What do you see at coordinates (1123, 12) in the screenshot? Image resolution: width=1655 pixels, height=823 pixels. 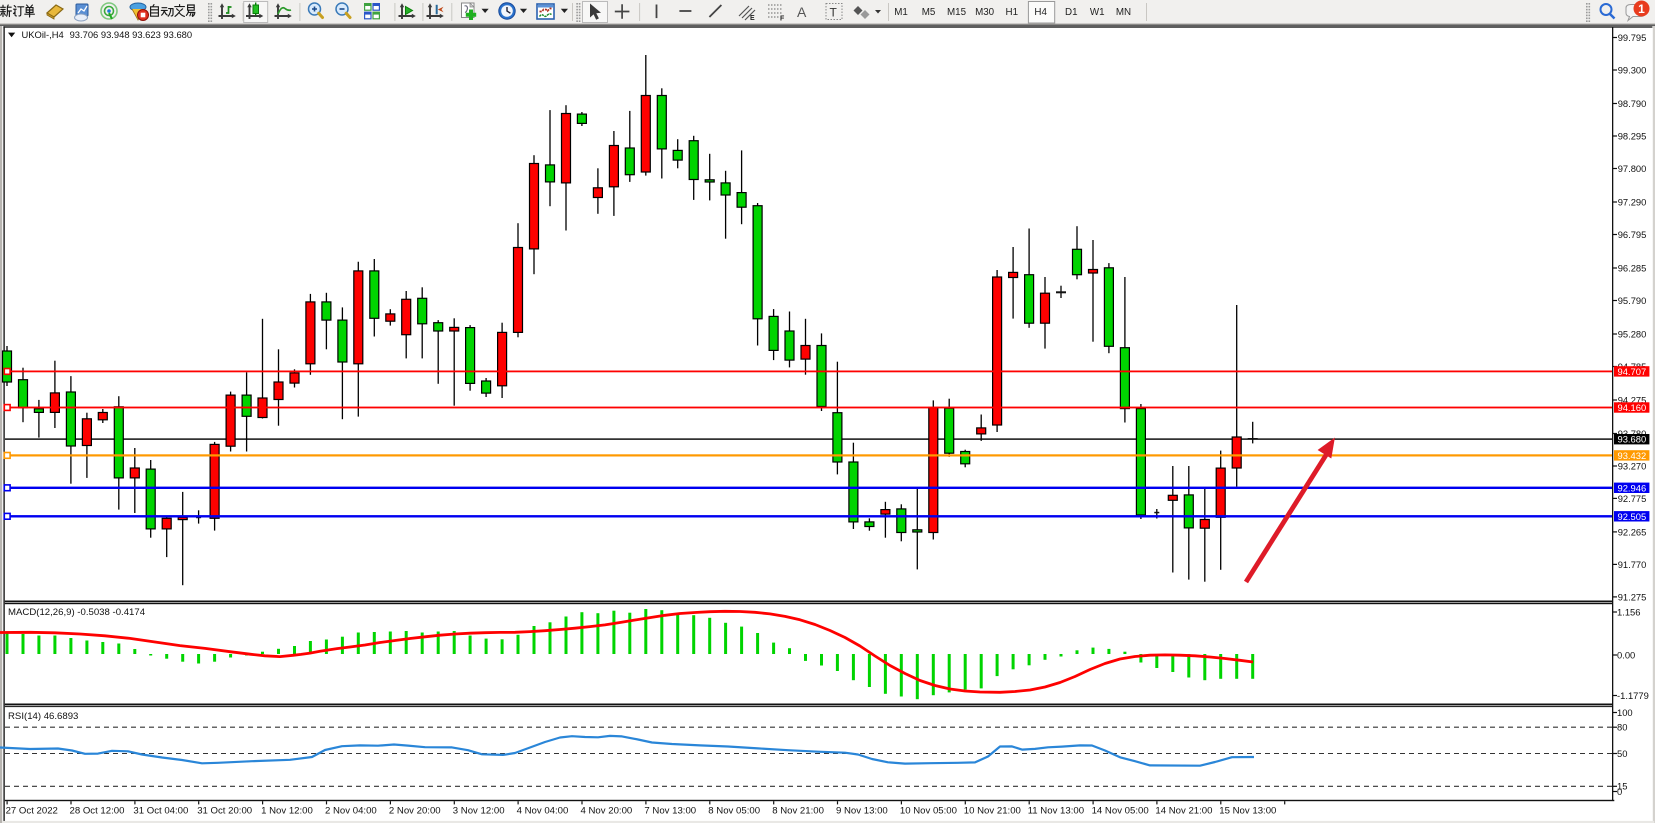 I see `svg-text: MN` at bounding box center [1123, 12].